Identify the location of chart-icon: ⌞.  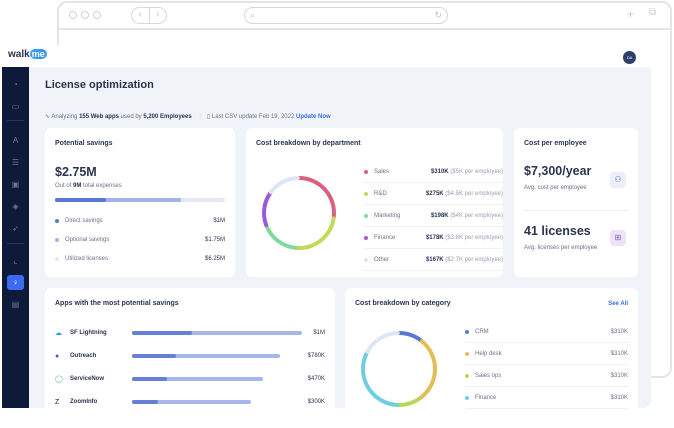
(15, 260).